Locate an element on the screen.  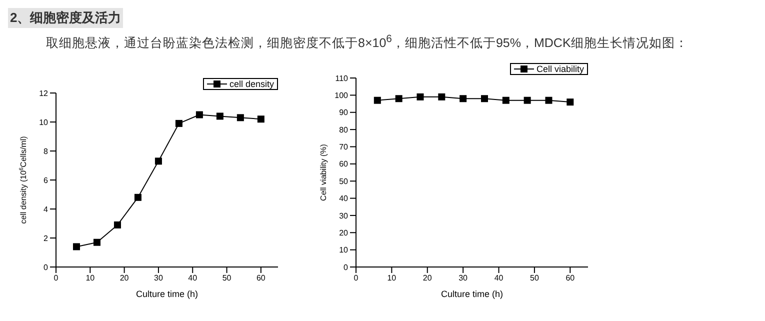
y-tick-label: 12 is located at coordinates (44, 93).